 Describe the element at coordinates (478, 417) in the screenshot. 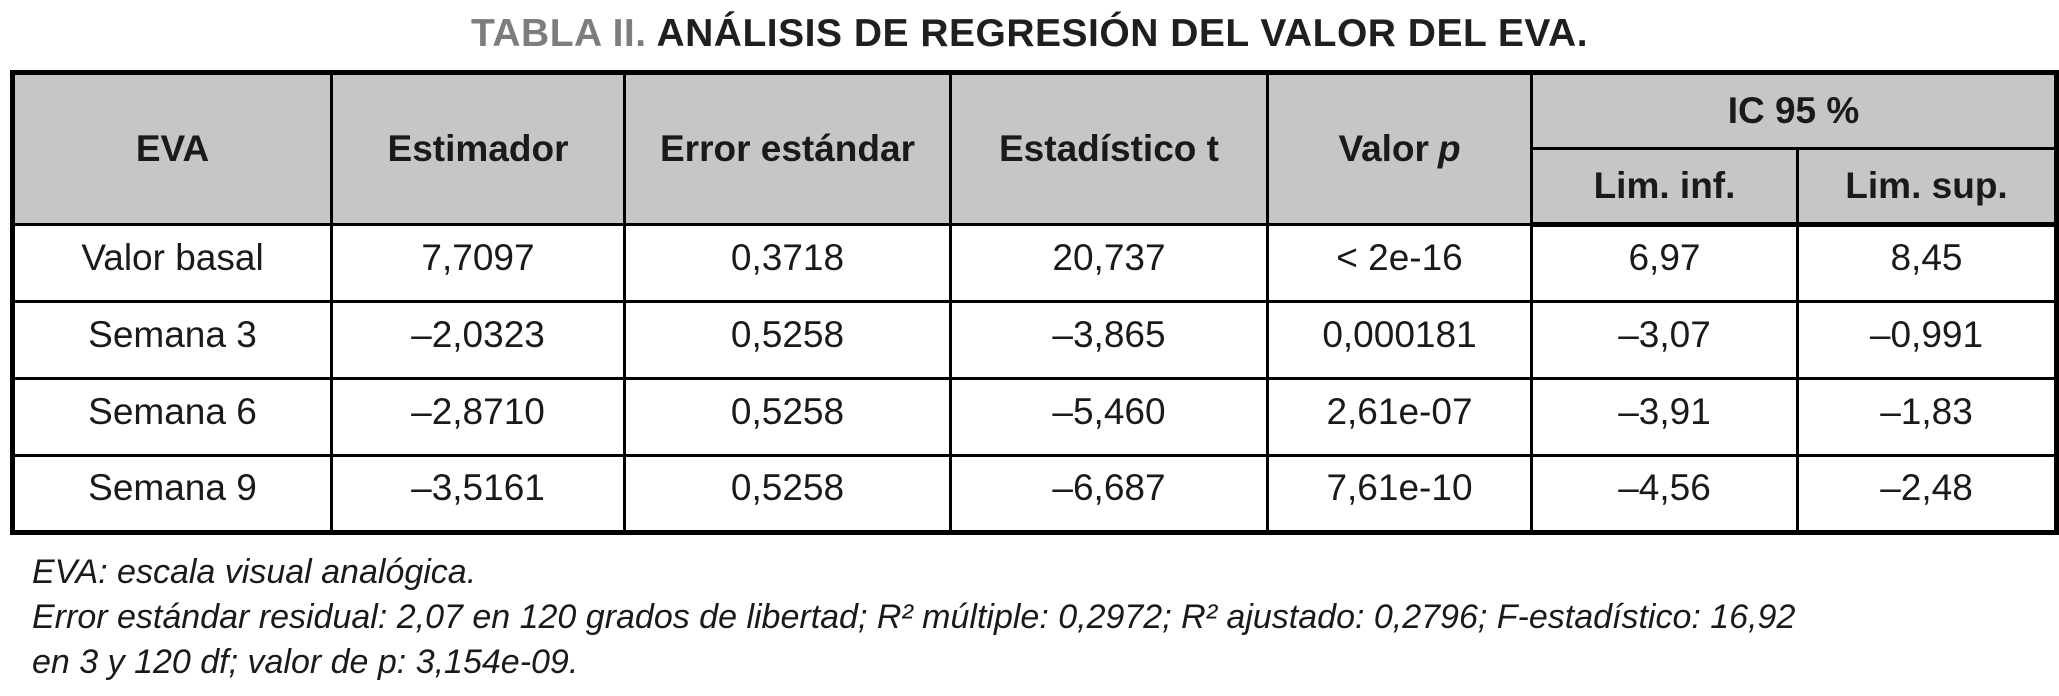

I see `cell-estimador: –2,8710` at that location.